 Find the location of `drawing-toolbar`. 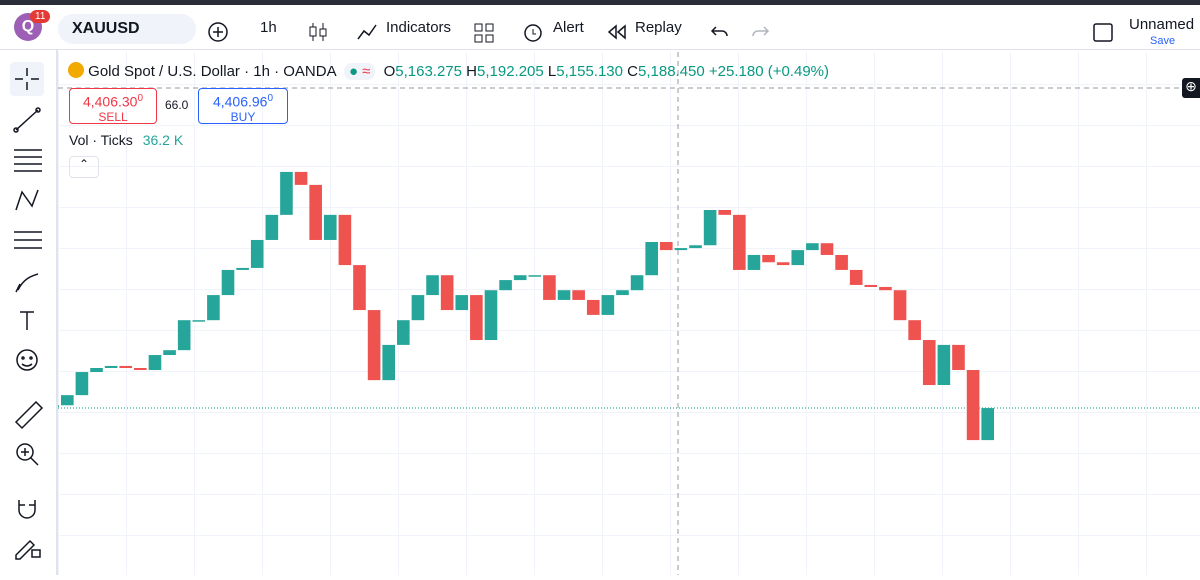

drawing-toolbar is located at coordinates (29, 312).